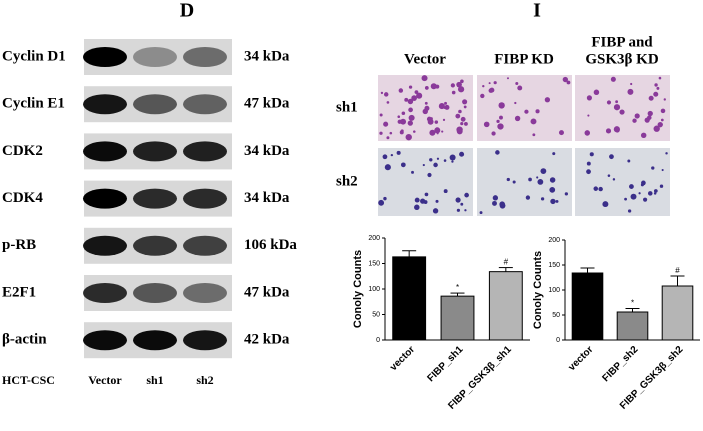 This screenshot has width=703, height=431. Describe the element at coordinates (28, 380) in the screenshot. I see `lane-label: HCT-CSC` at that location.